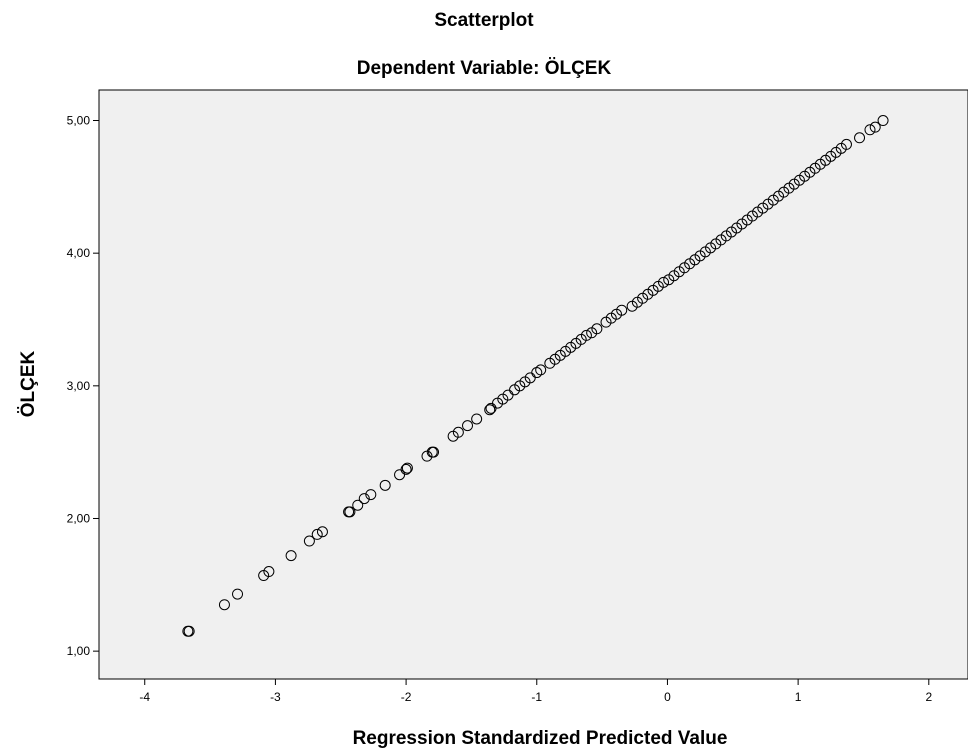  I want to click on y-tick-label: 5,00, so click(79, 121).